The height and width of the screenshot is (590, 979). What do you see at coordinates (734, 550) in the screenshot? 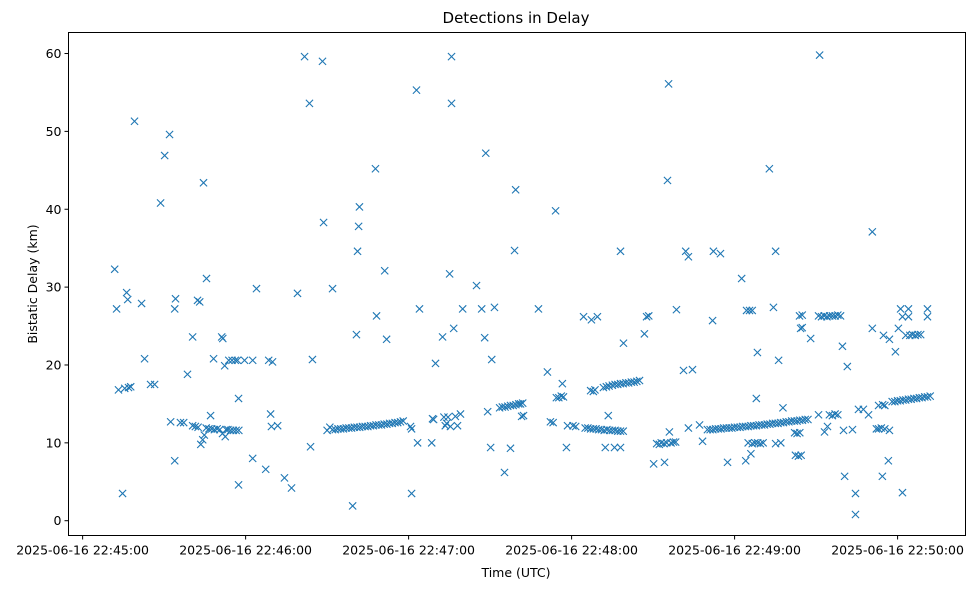
I see `x-tick-label: 2025-06-16 22:49:00` at bounding box center [734, 550].